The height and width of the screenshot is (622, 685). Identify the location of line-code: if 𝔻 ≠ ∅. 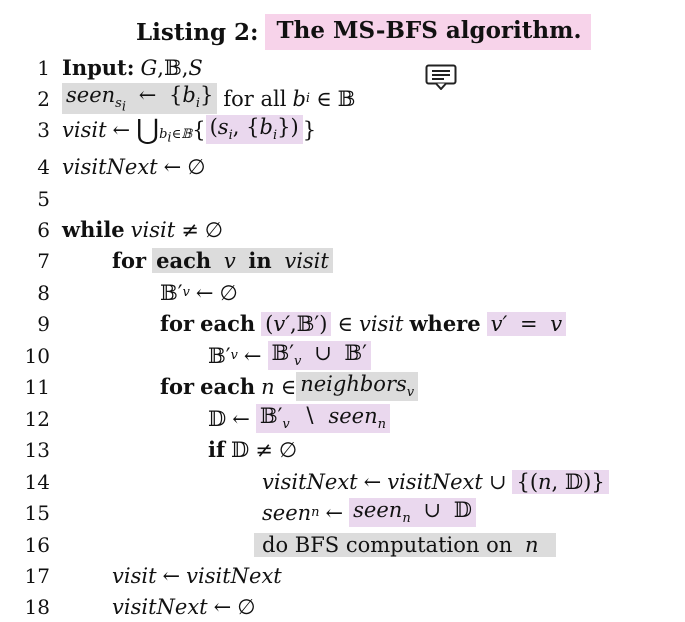
(253, 449).